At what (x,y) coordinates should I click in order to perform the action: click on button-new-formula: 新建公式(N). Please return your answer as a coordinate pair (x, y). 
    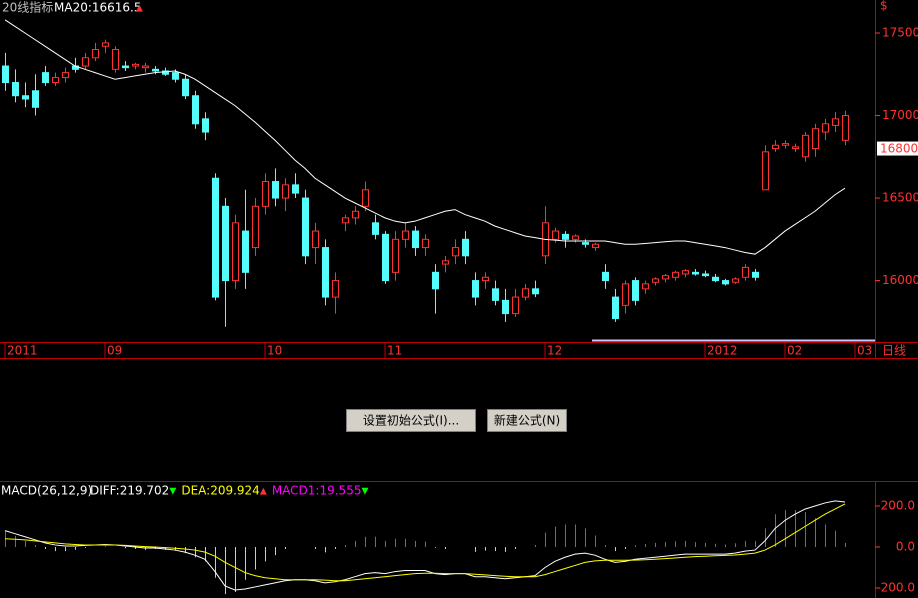
    Looking at the image, I should click on (527, 420).